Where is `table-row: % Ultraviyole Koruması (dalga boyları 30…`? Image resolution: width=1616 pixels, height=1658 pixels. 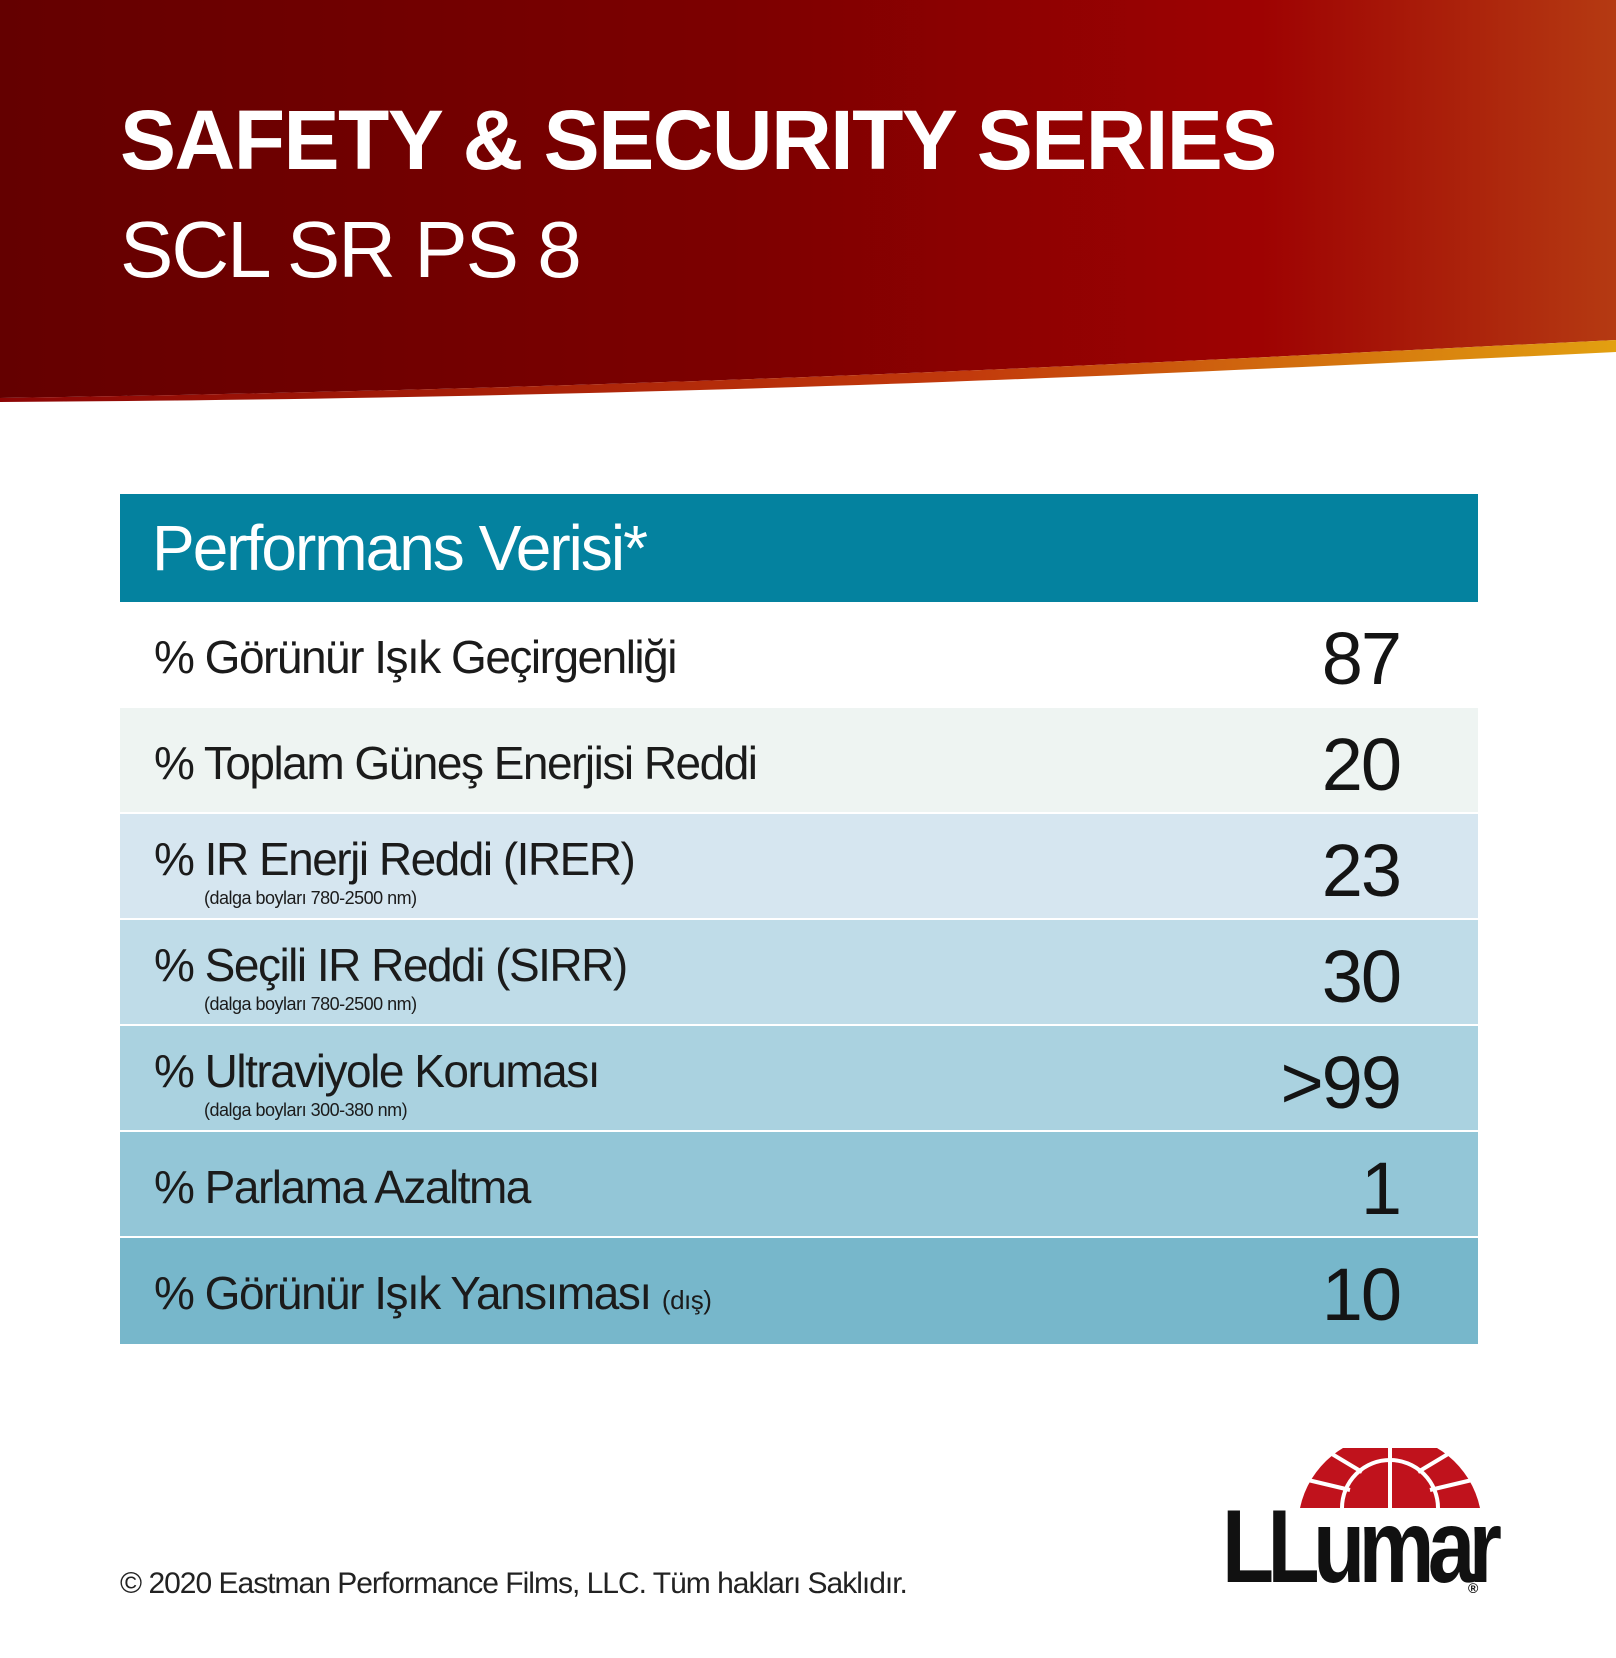
table-row: % Ultraviyole Koruması (dalga boyları 30… is located at coordinates (799, 1079).